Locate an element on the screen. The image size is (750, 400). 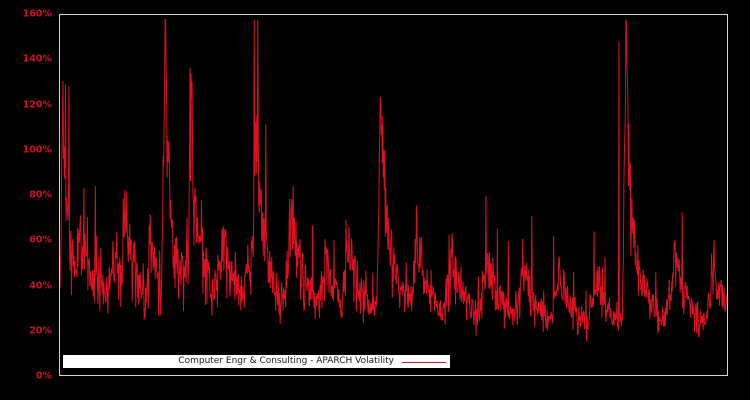
y-tick-label-100: 100% is located at coordinates (37, 150).